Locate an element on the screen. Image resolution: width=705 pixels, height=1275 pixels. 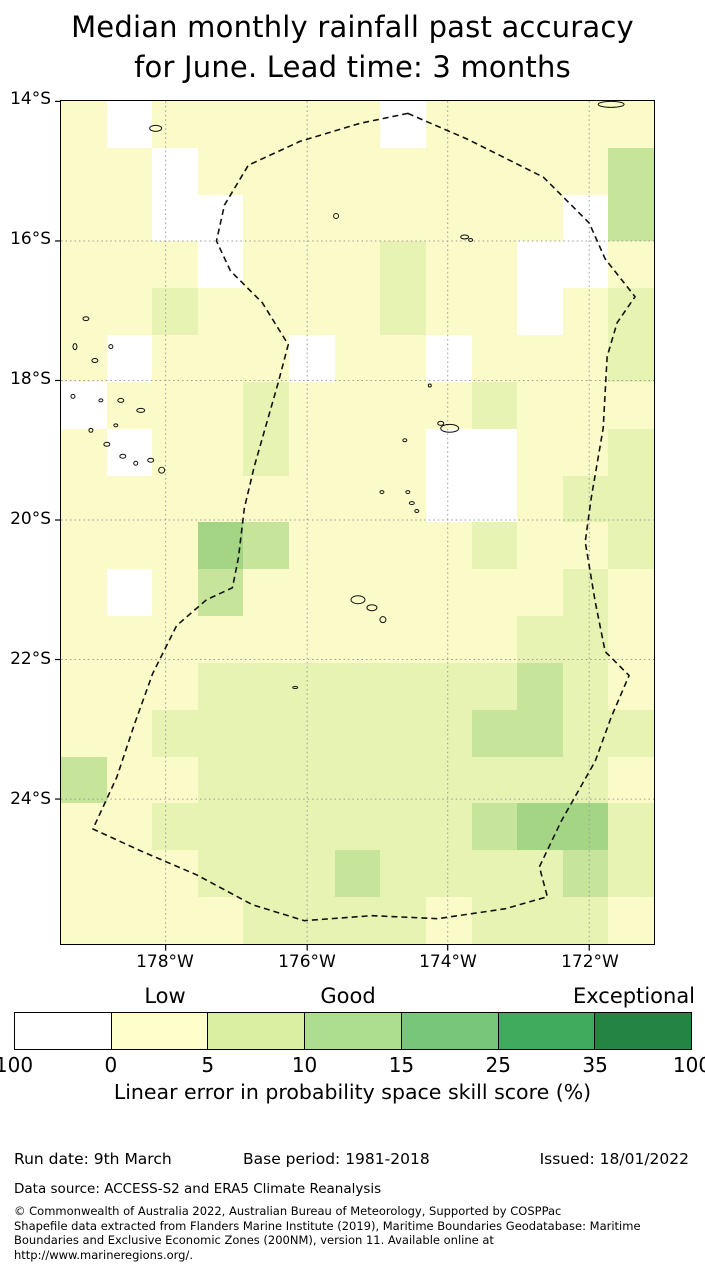
colorbar-ticks: 100 0 5 10 15 25 35 100 is located at coordinates (352, 1066).